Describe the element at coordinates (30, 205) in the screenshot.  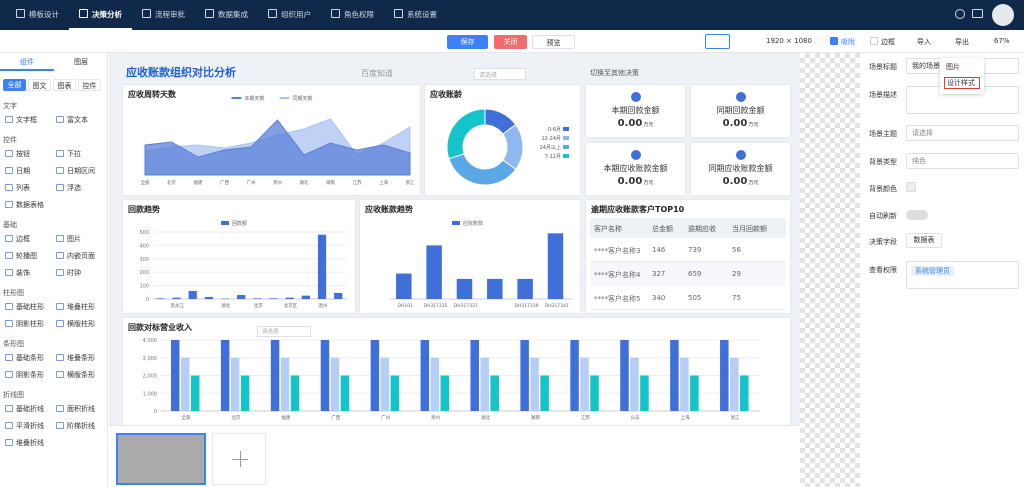
I see `component-item: 数据表格` at that location.